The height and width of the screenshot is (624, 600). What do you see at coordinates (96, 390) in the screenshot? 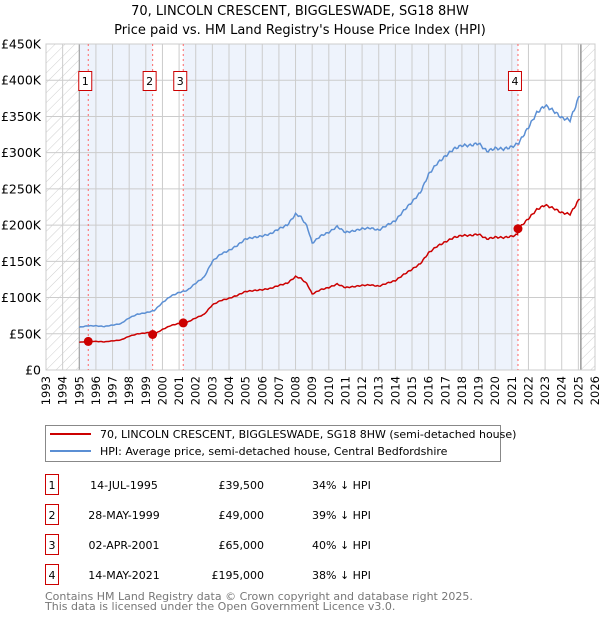
I see `x-tick-label: 1996` at bounding box center [96, 390].